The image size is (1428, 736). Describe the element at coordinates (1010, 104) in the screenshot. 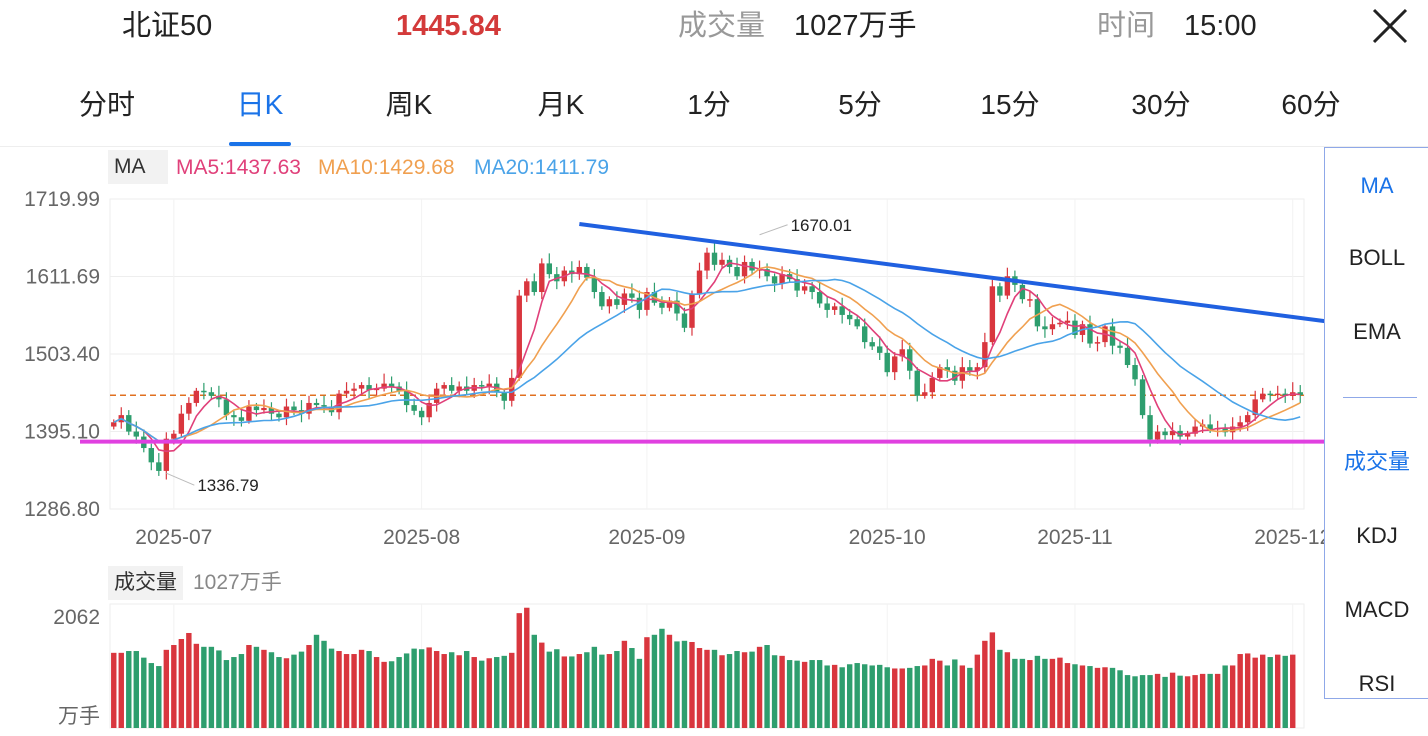

I see `tab-15min: 15分` at that location.